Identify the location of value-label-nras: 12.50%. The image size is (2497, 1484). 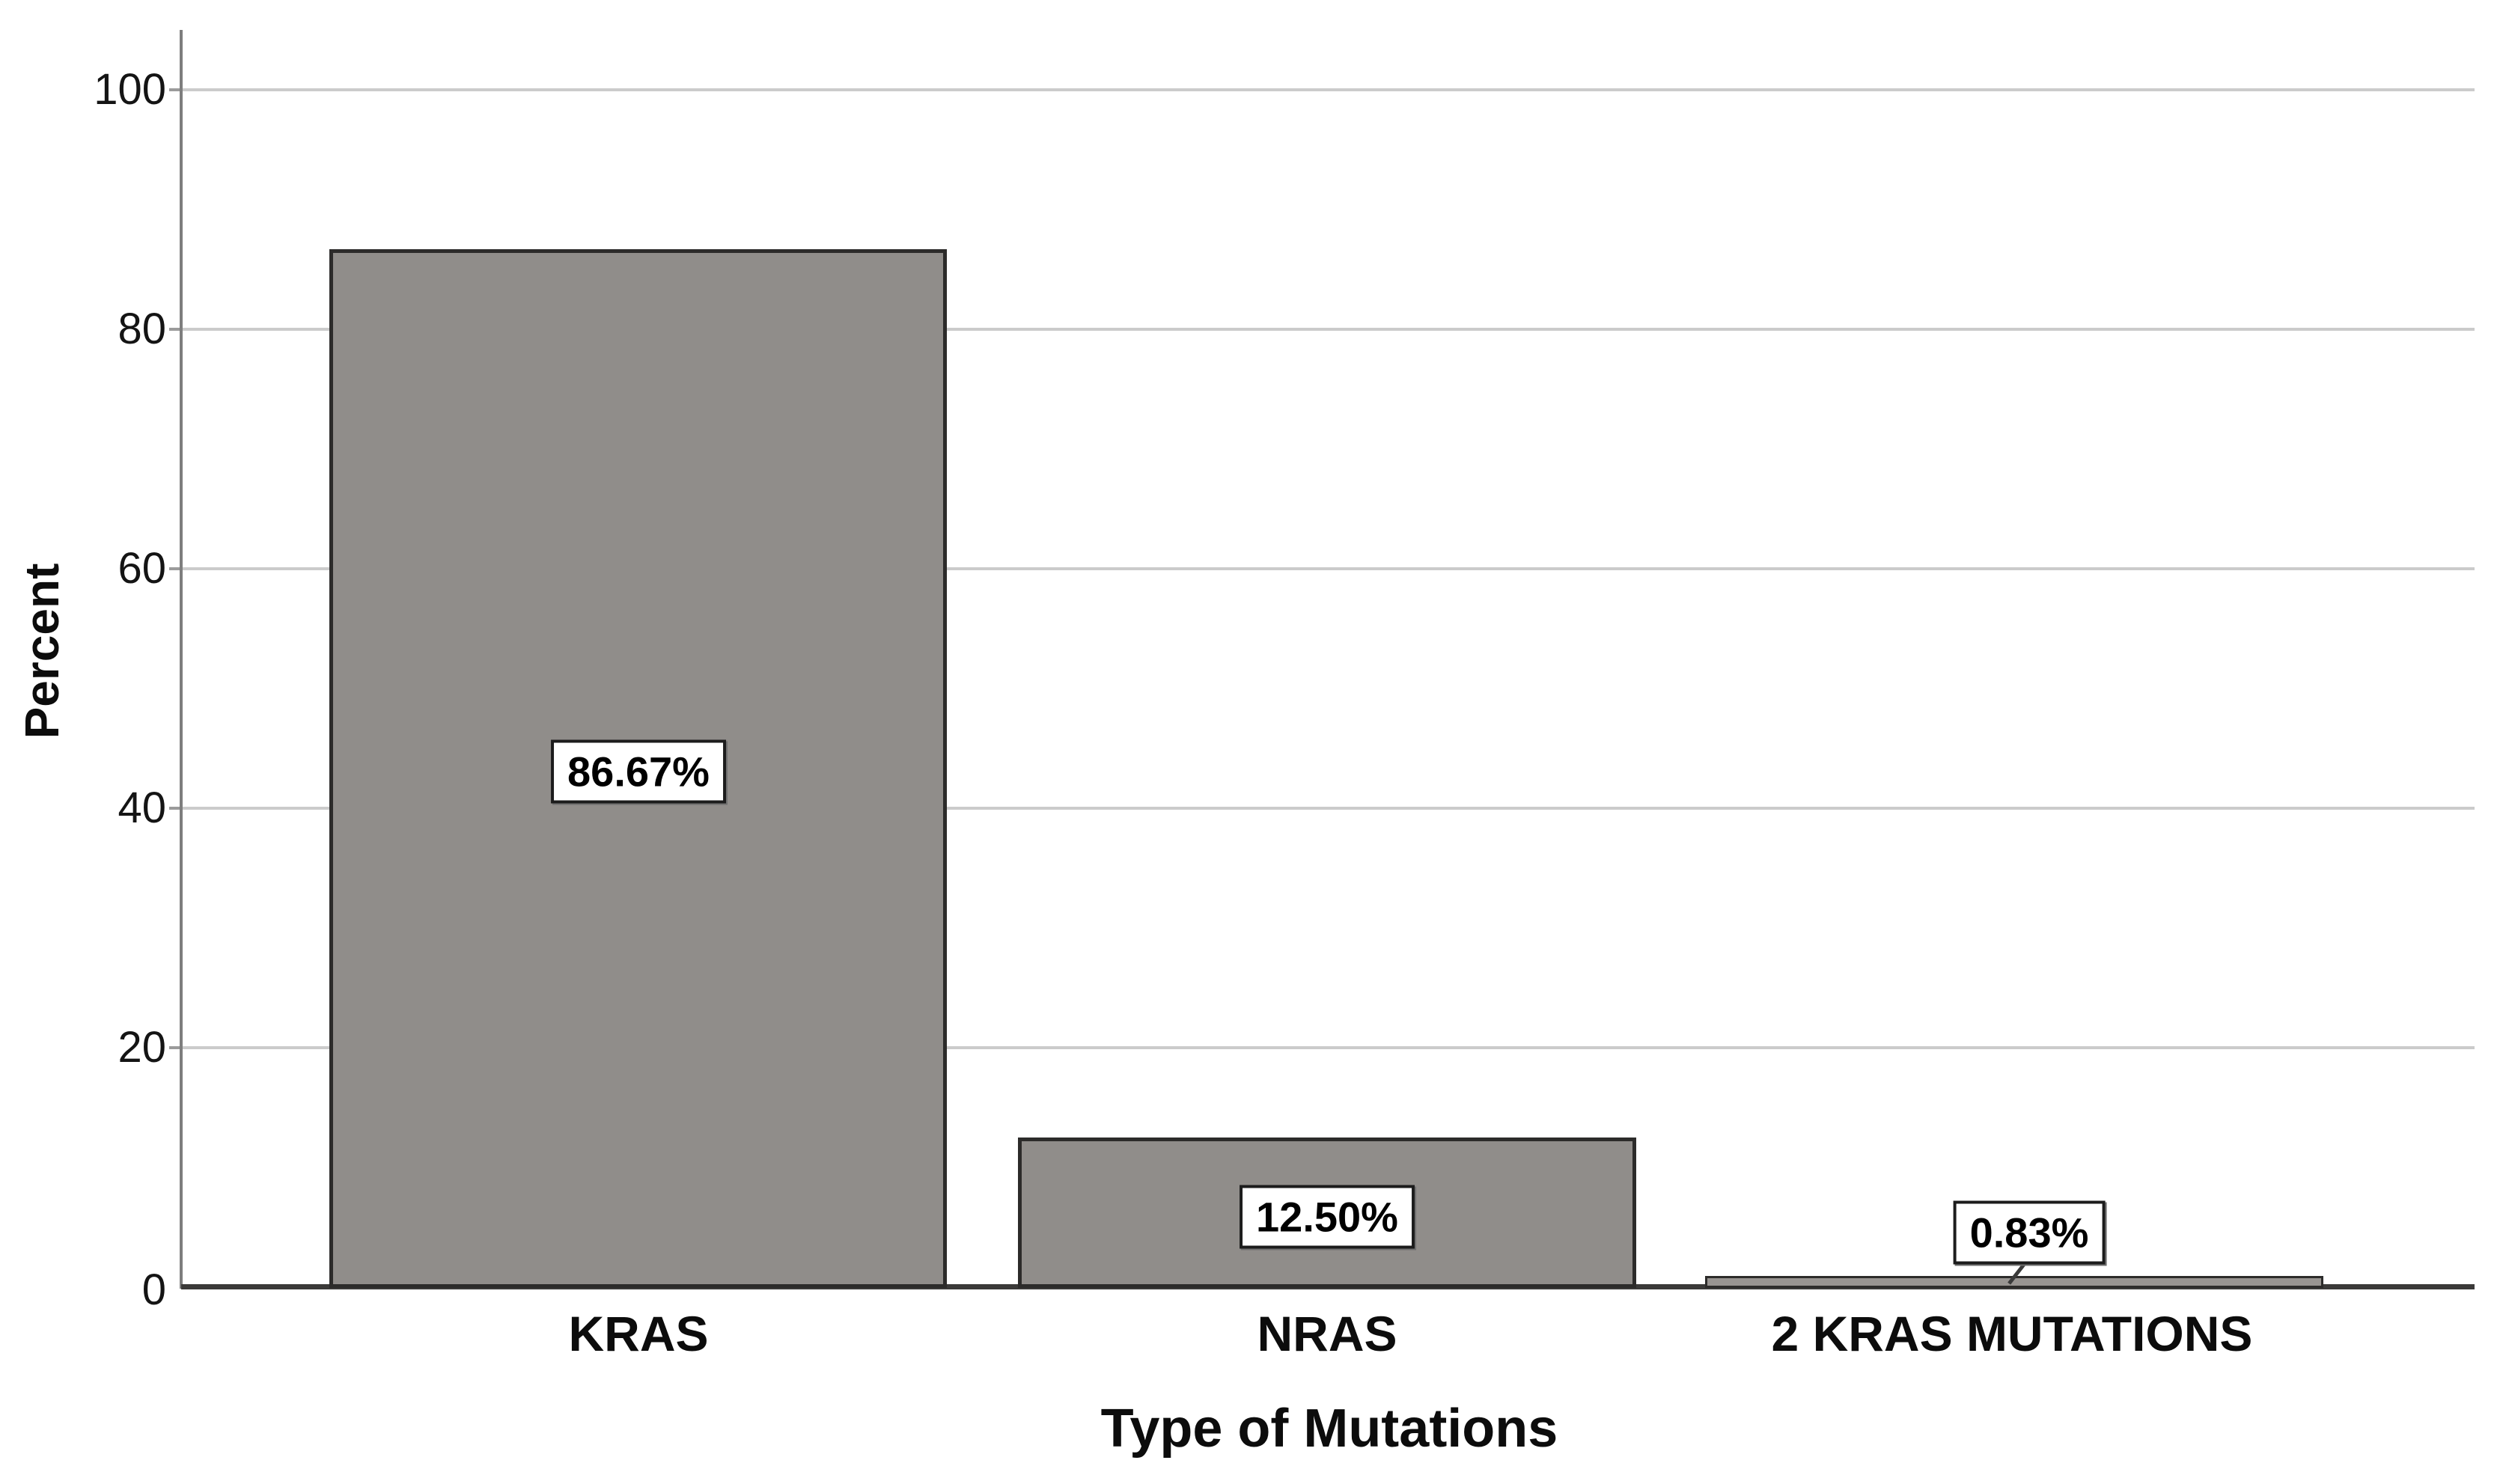
(1327, 1217).